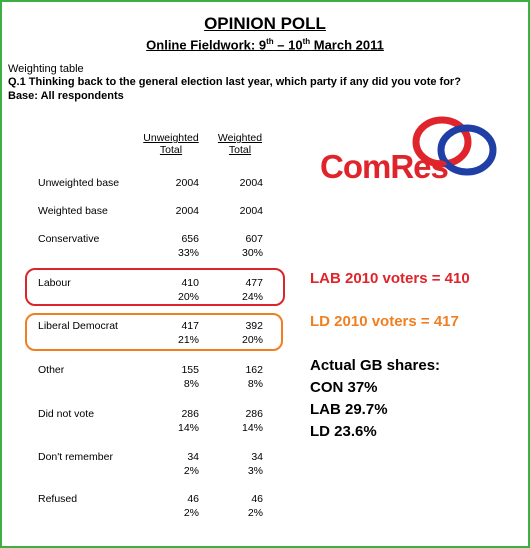  I want to click on cell: 155, so click(190, 370).